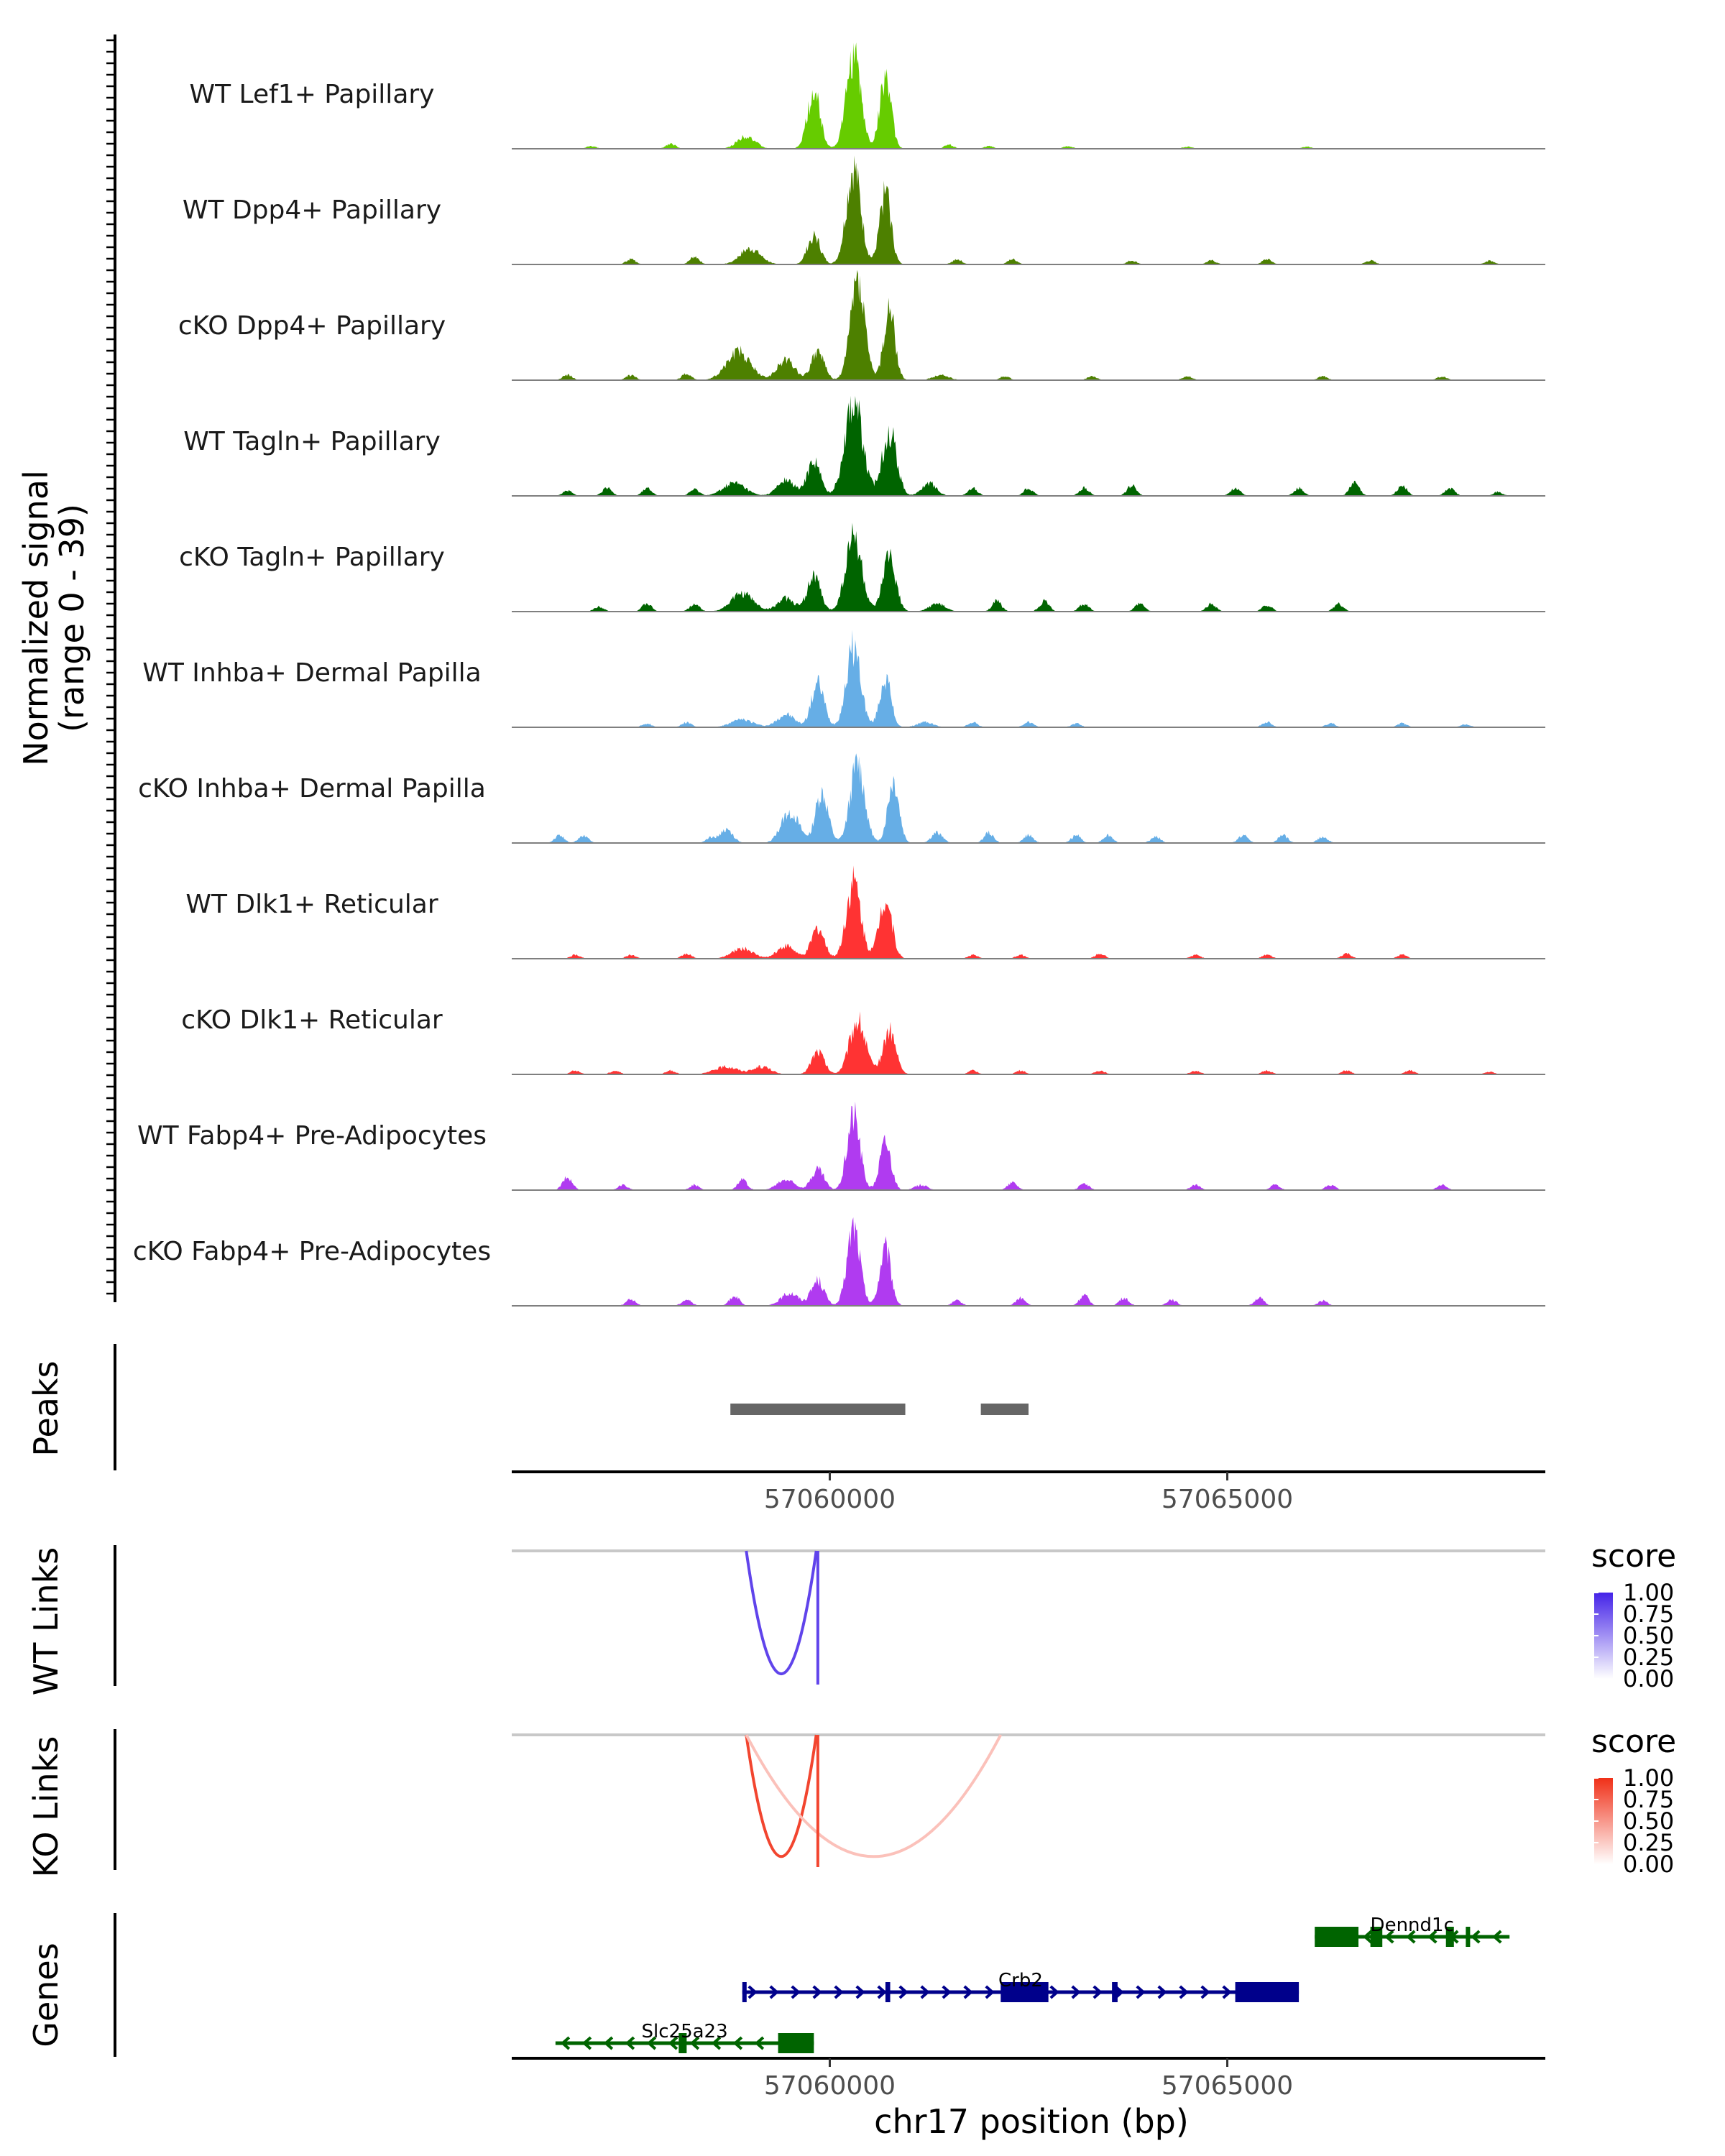 This screenshot has width=1725, height=2156. I want to click on coverage-track-label: cKO Inhba+ Dermal Papilla, so click(312, 788).